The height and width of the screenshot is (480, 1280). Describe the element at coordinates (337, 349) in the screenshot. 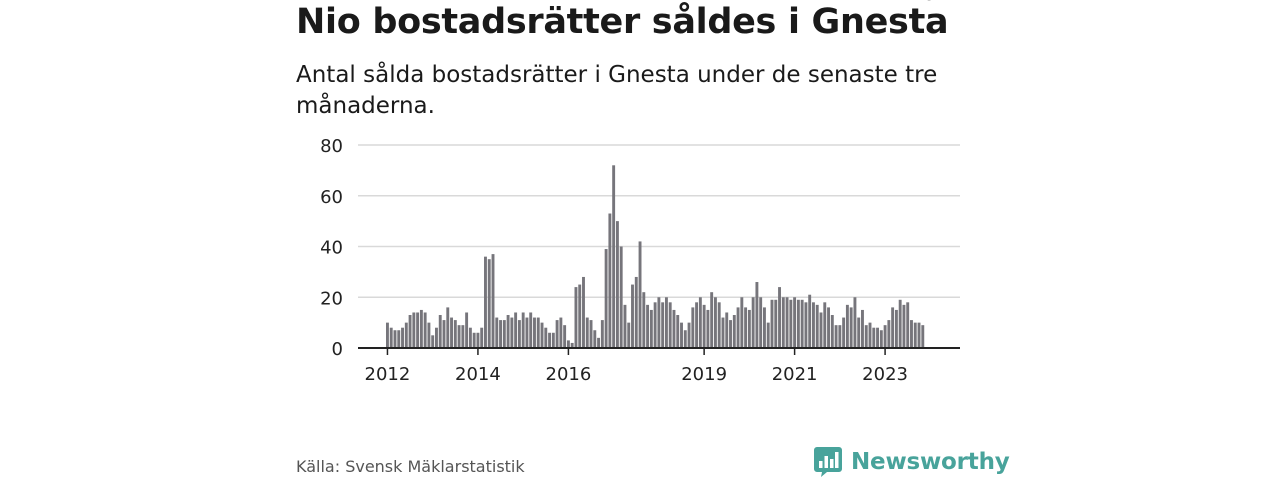

I see `y-tick-label: 0` at that location.